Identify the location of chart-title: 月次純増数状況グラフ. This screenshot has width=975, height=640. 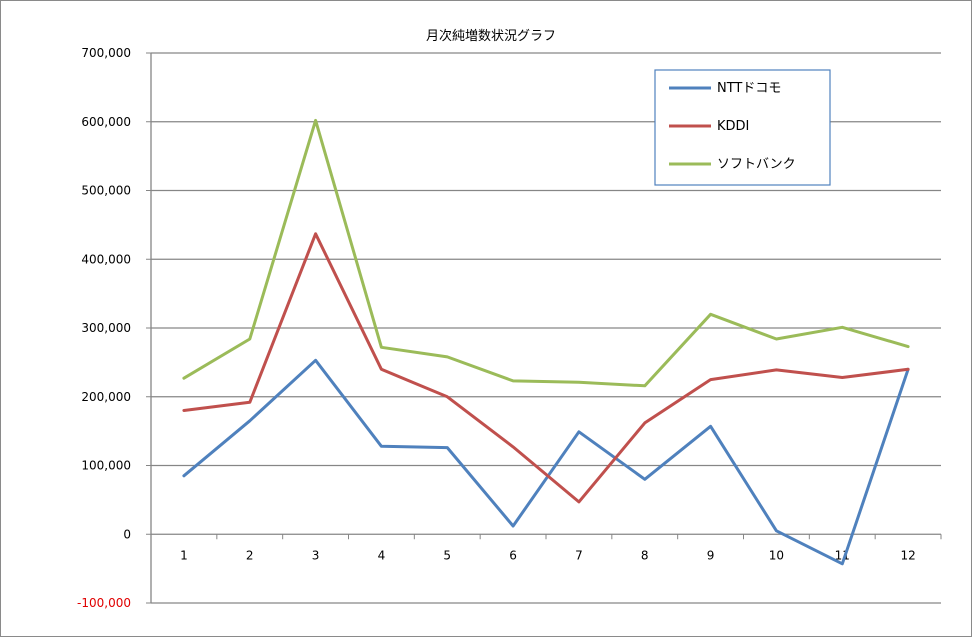
(491, 36).